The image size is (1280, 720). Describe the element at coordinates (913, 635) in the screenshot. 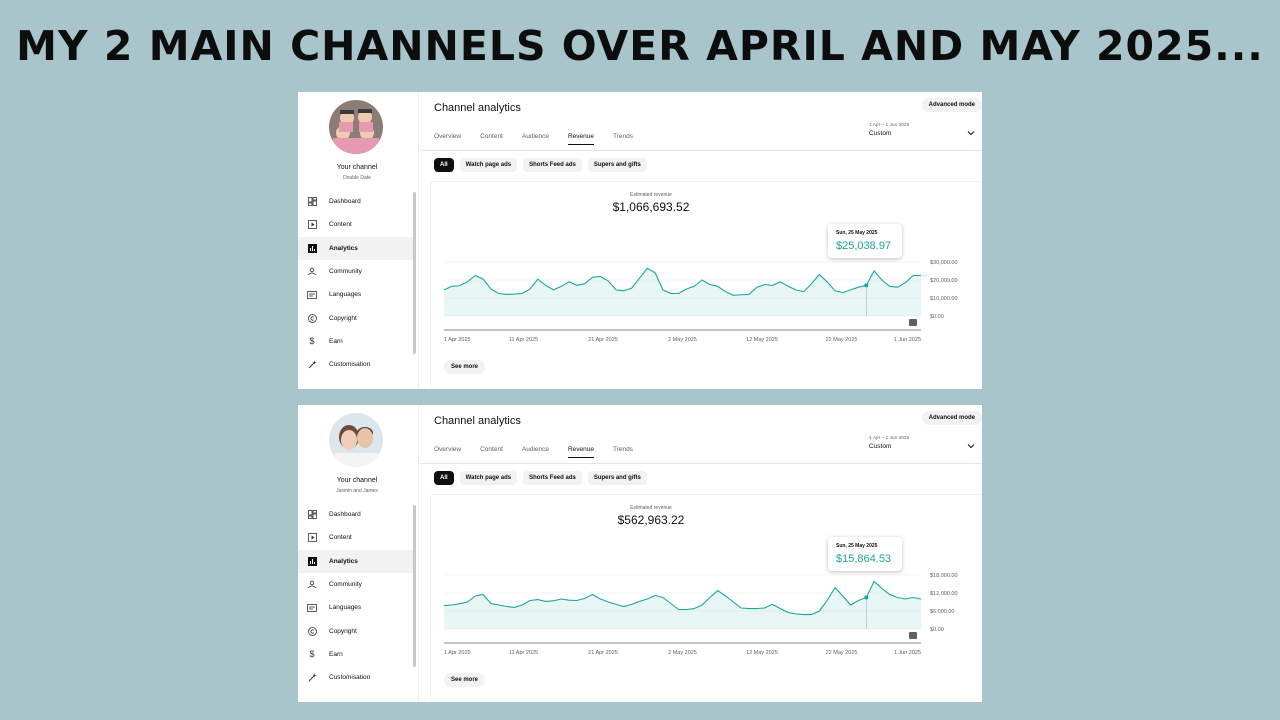

I see `zoom-icon` at that location.